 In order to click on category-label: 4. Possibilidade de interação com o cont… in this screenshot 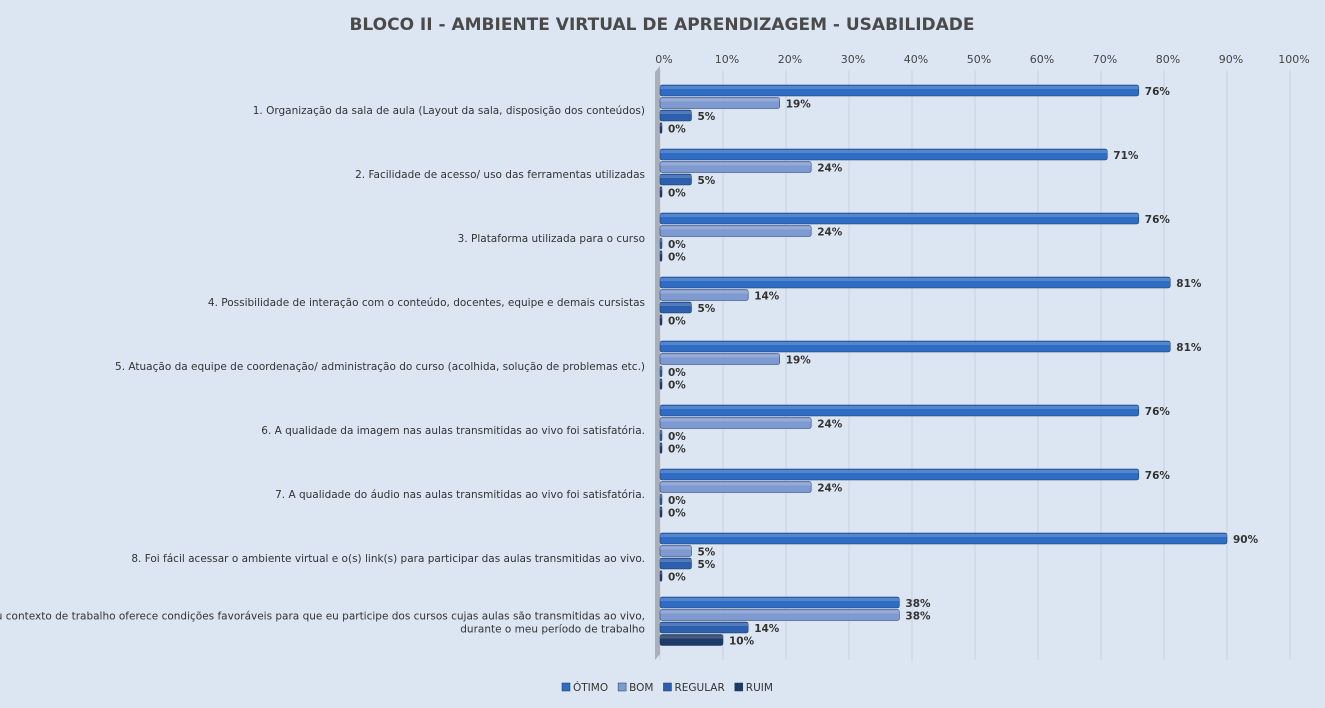, I will do `click(426, 303)`.